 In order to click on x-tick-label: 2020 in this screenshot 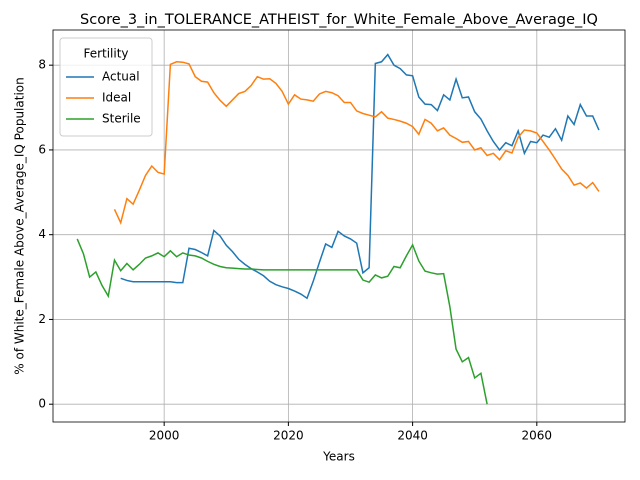, I will do `click(288, 436)`.